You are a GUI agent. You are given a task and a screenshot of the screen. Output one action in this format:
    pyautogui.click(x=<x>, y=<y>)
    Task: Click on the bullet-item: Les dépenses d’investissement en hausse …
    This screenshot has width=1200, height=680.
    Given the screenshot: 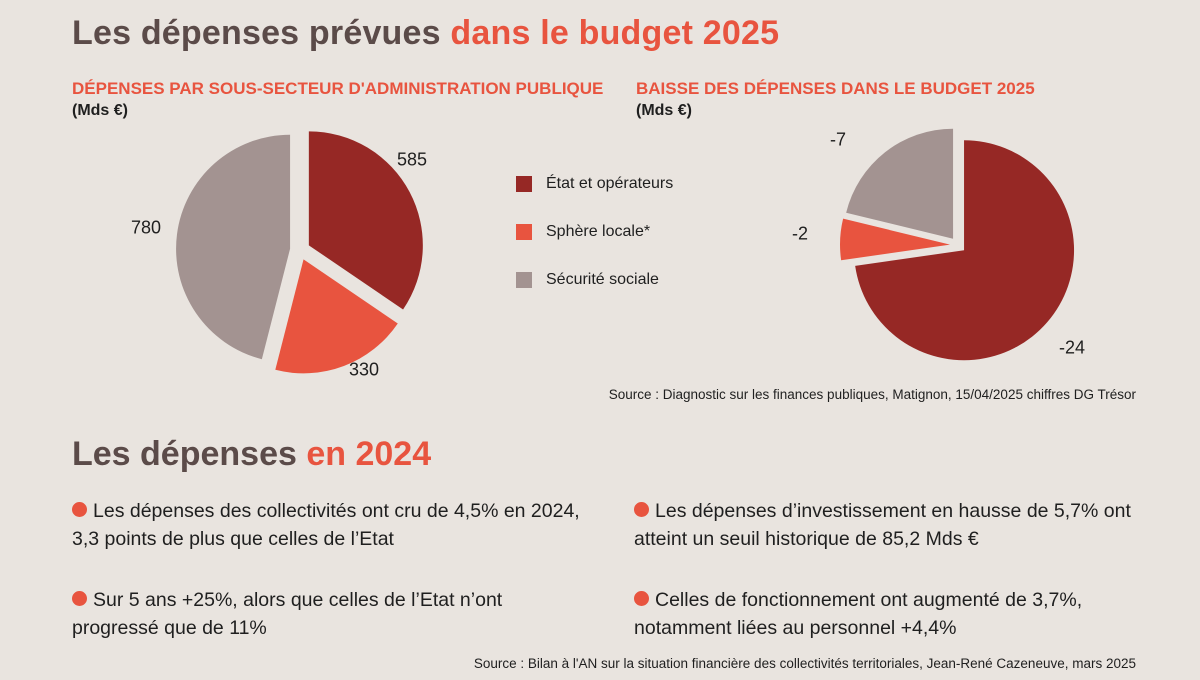 What is the action you would take?
    pyautogui.click(x=894, y=525)
    